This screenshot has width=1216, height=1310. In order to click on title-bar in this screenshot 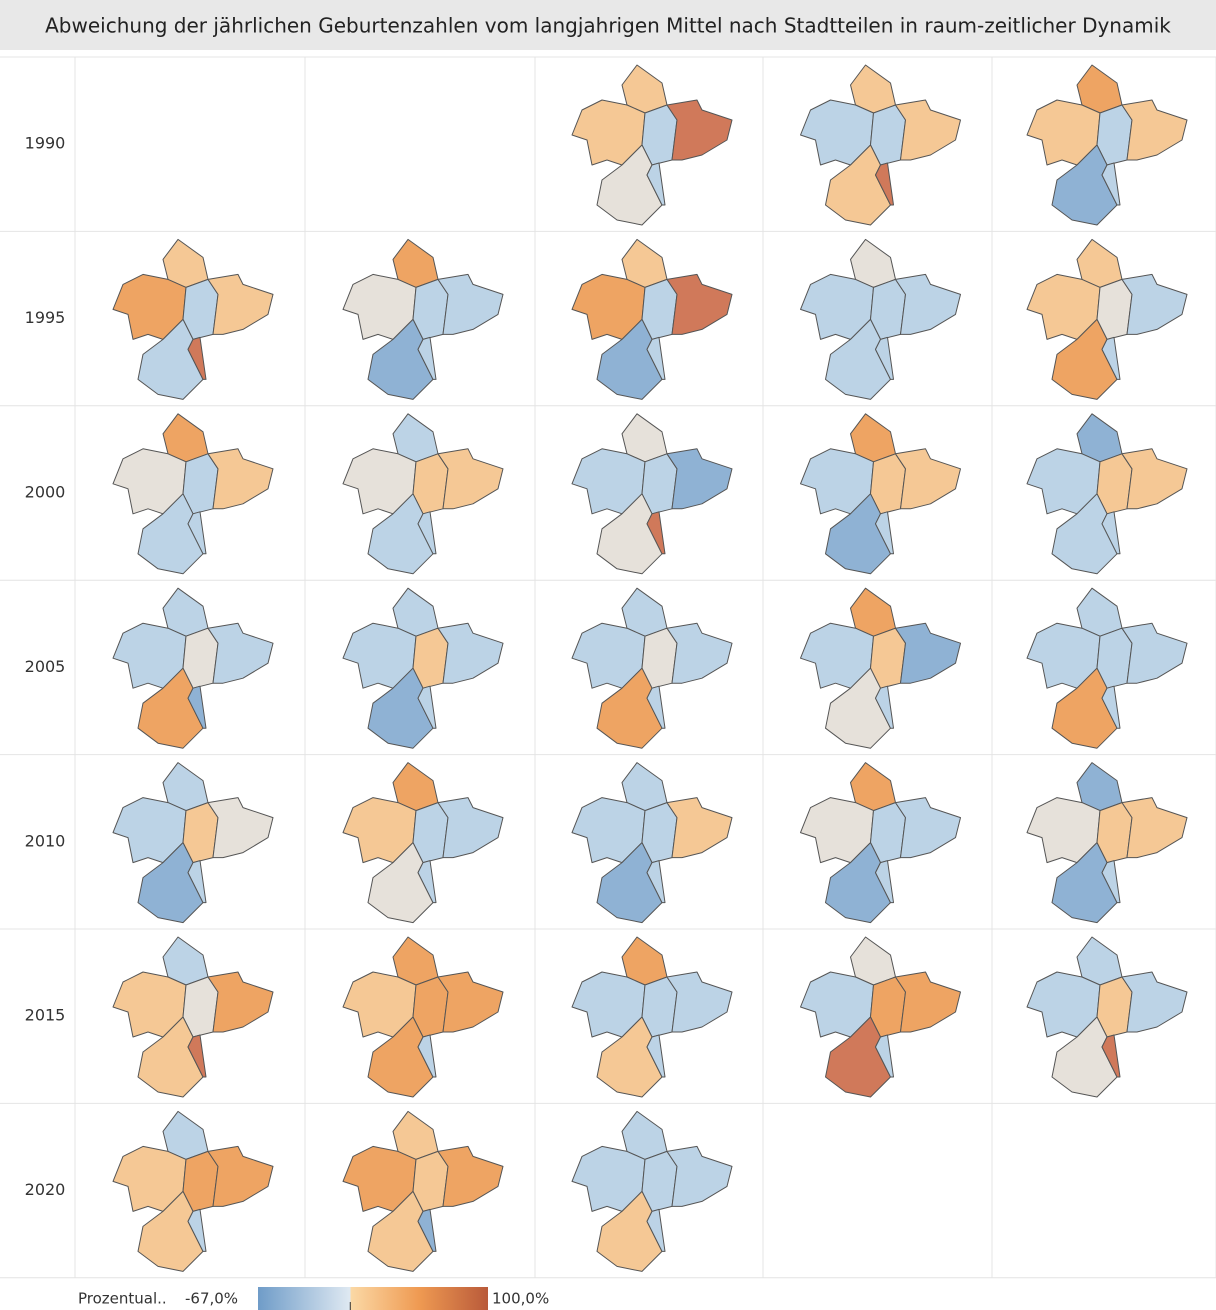, I will do `click(608, 25)`.